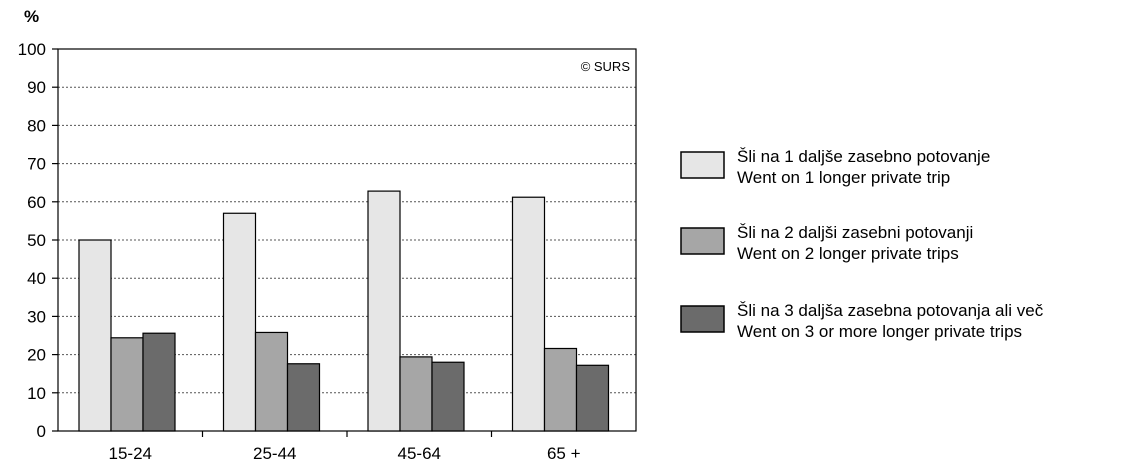 This screenshot has width=1124, height=464. I want to click on x-tick-label: 25-44, so click(274, 453).